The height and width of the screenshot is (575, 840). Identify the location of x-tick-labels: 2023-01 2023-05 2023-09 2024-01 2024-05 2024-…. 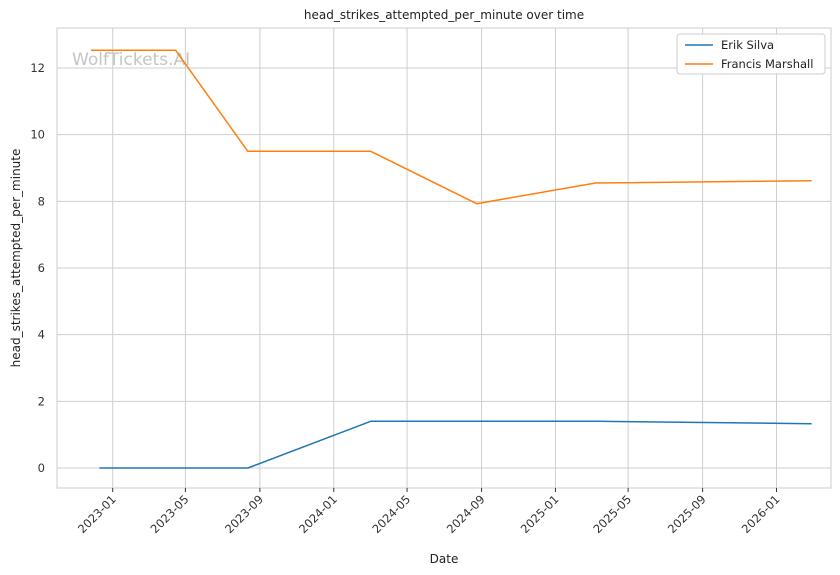
(429, 512).